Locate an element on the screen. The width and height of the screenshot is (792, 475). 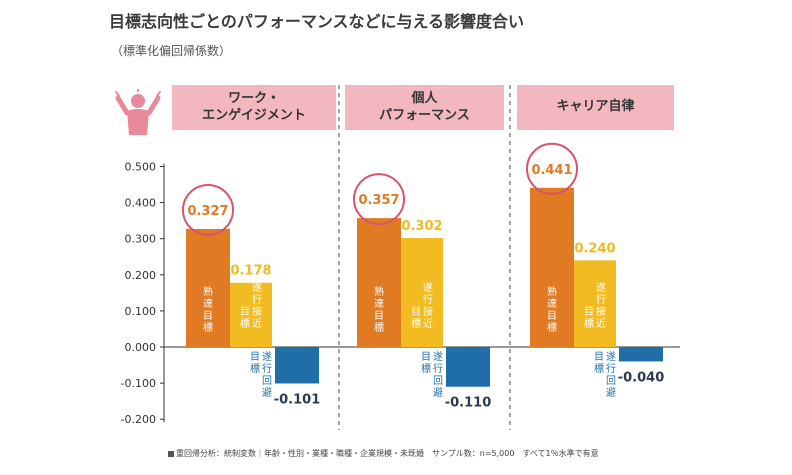
group-header-career-autonomy: キャリア自律 is located at coordinates (595, 107).